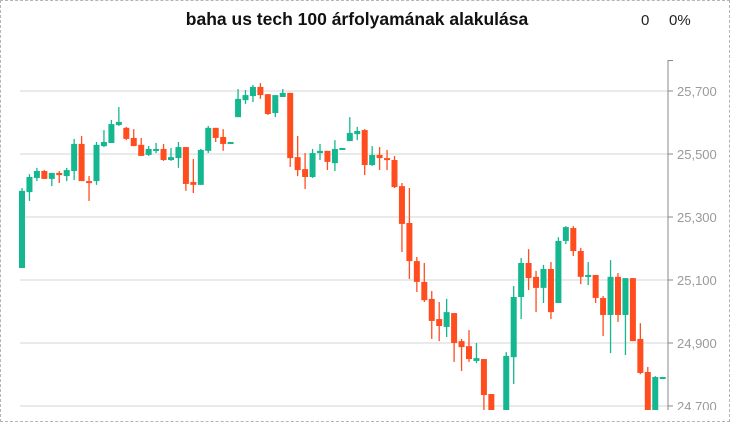 The image size is (730, 422). I want to click on change-value: 0, so click(645, 20).